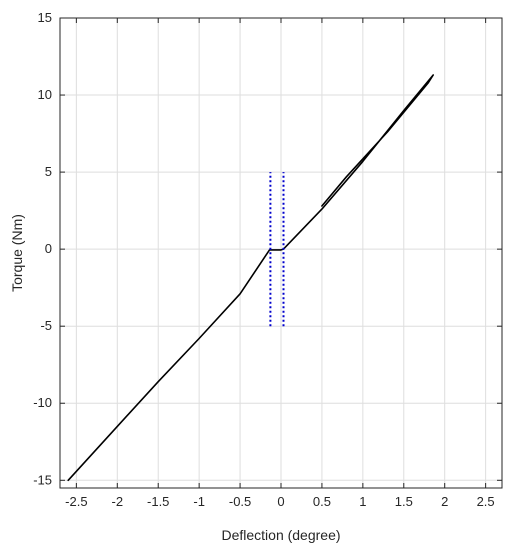  What do you see at coordinates (118, 501) in the screenshot?
I see `x-tick-label: -2` at bounding box center [118, 501].